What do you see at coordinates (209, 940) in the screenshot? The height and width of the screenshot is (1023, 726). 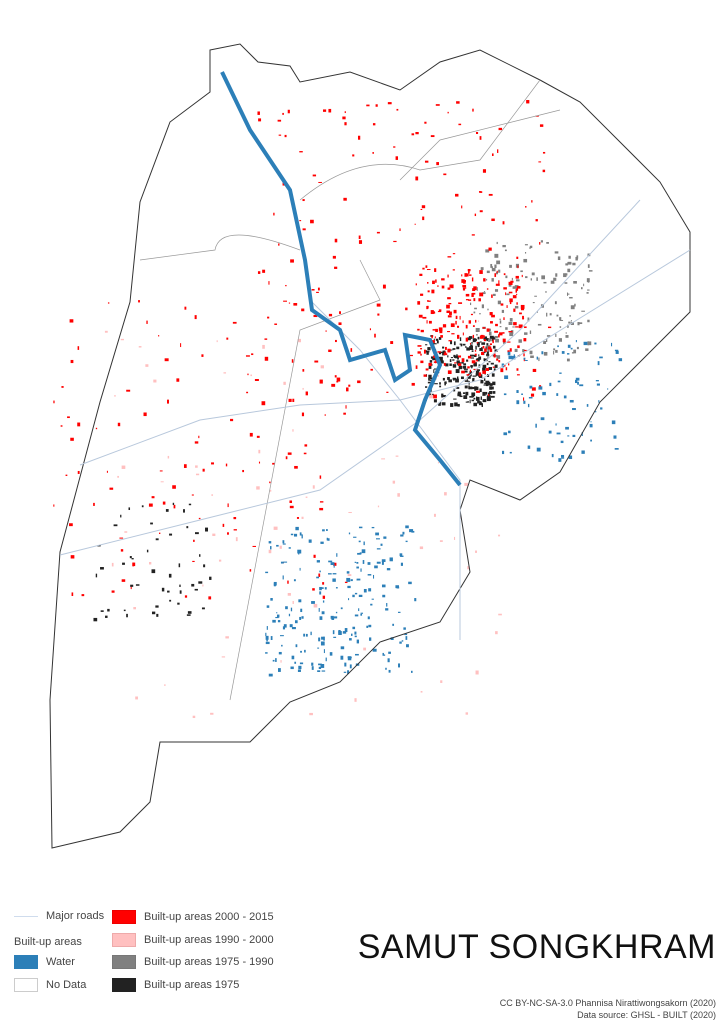 I see `legend-label: Built-up areas 1990 - 2000` at bounding box center [209, 940].